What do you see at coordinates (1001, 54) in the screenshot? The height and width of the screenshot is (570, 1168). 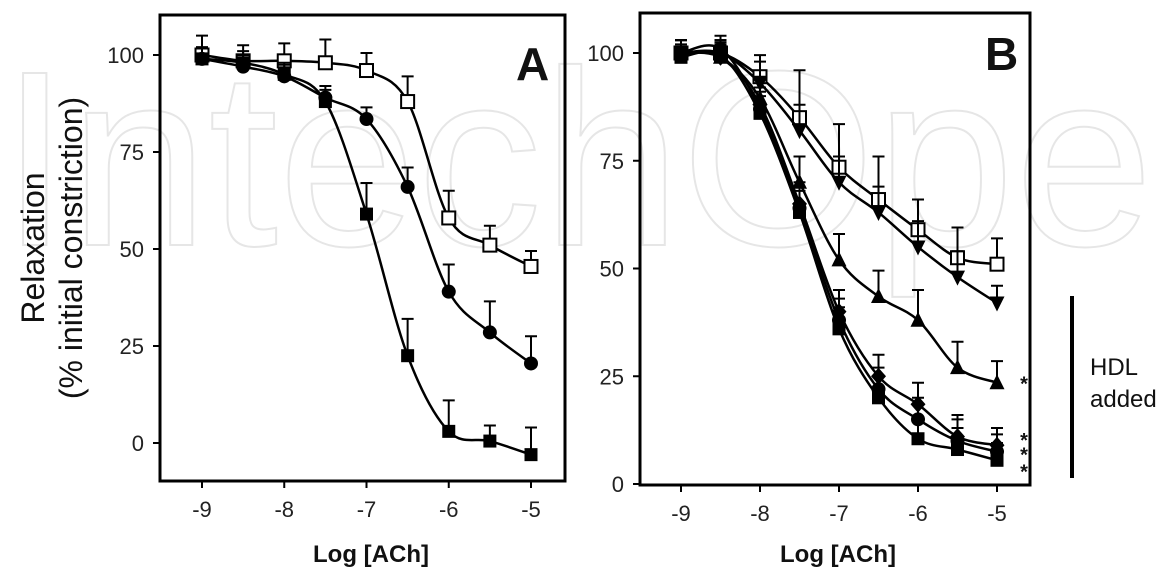 I see `panel-b-label: B` at bounding box center [1001, 54].